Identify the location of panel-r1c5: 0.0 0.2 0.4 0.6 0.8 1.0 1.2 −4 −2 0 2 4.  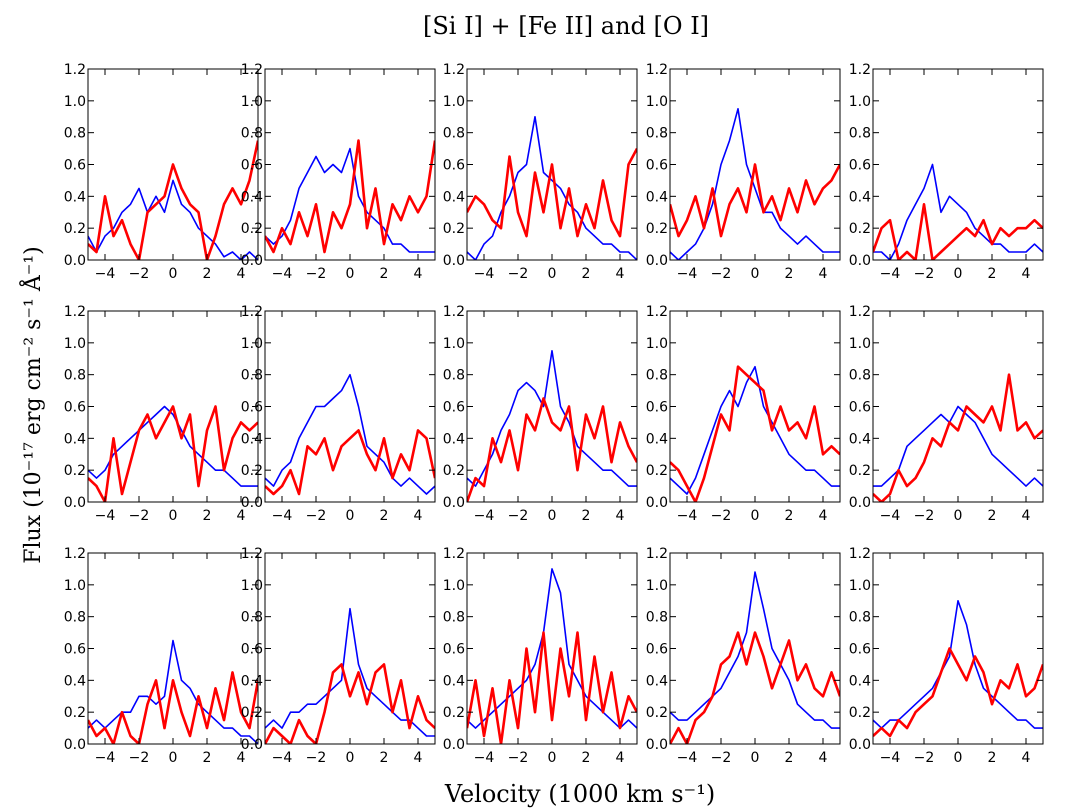
(946, 172).